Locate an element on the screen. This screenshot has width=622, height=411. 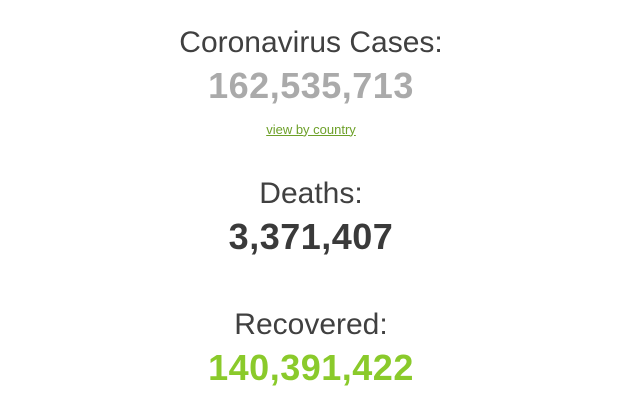
recovered-label: Recovered: is located at coordinates (311, 325).